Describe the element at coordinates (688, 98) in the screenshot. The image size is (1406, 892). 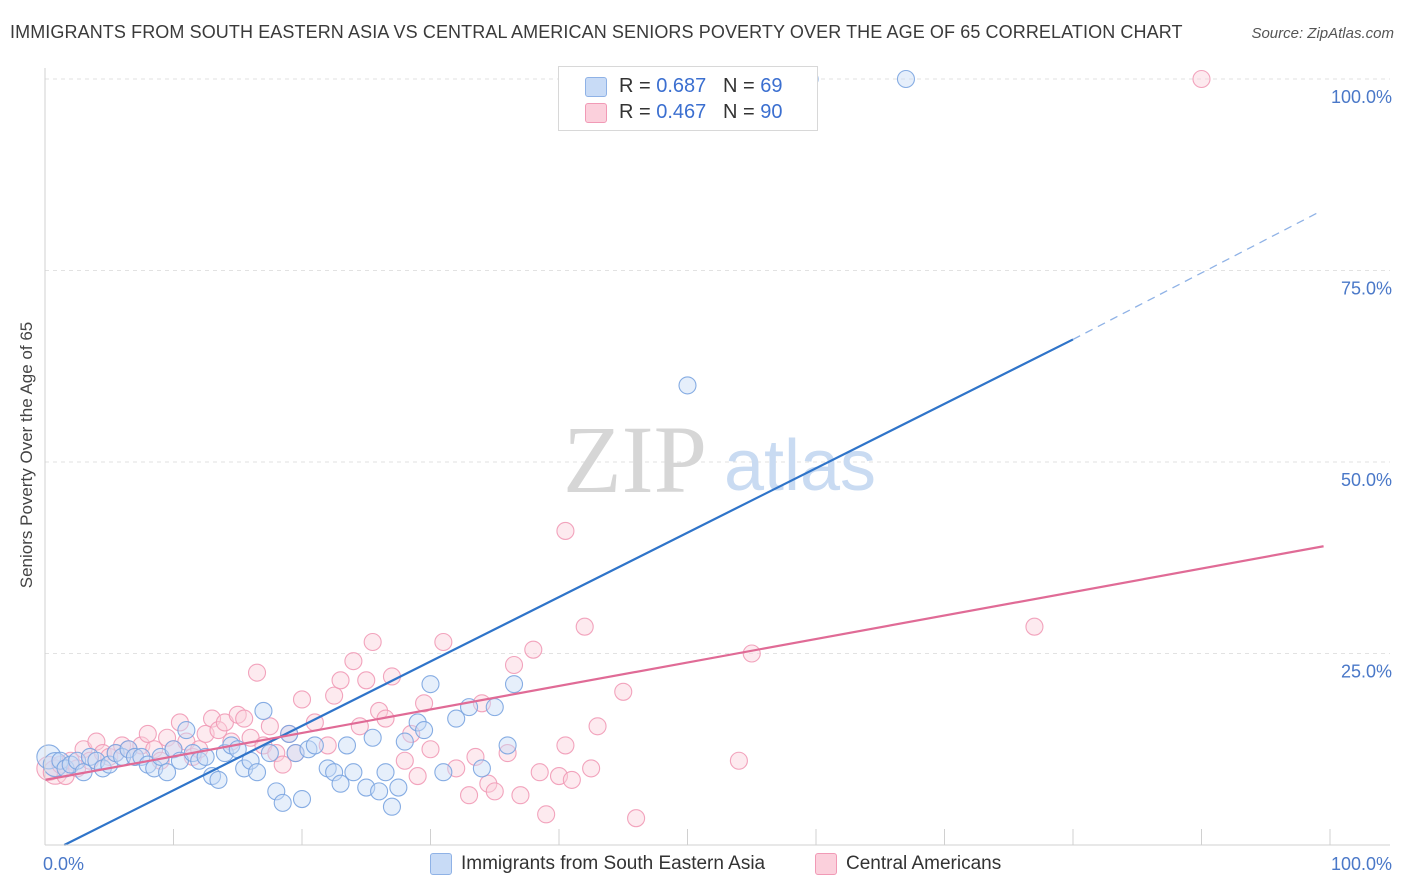
I see `stats-box: R = 0.687 N = 69 R = 0.467 N = 90` at that location.